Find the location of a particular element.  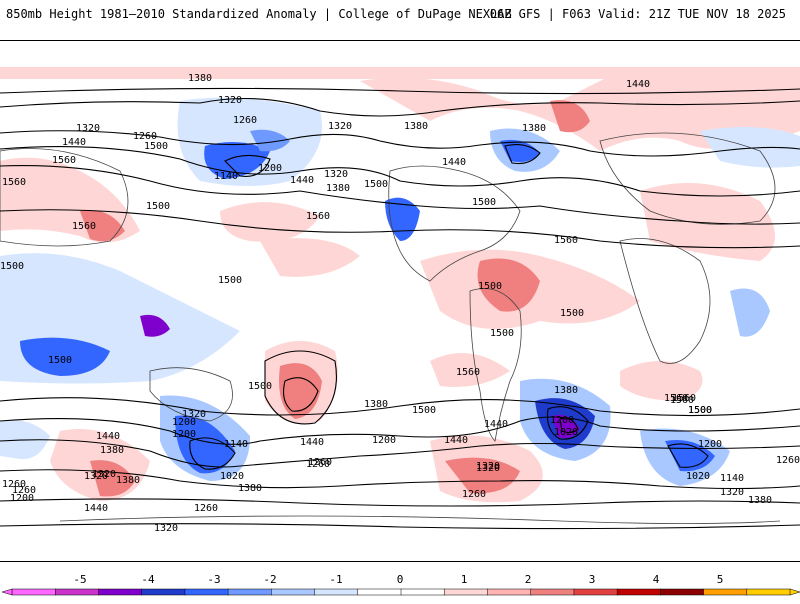

colorbar-svg: -5 -4 -3 -2 -1 0 1 2 3 4 5 is located at coordinates (400, 584).